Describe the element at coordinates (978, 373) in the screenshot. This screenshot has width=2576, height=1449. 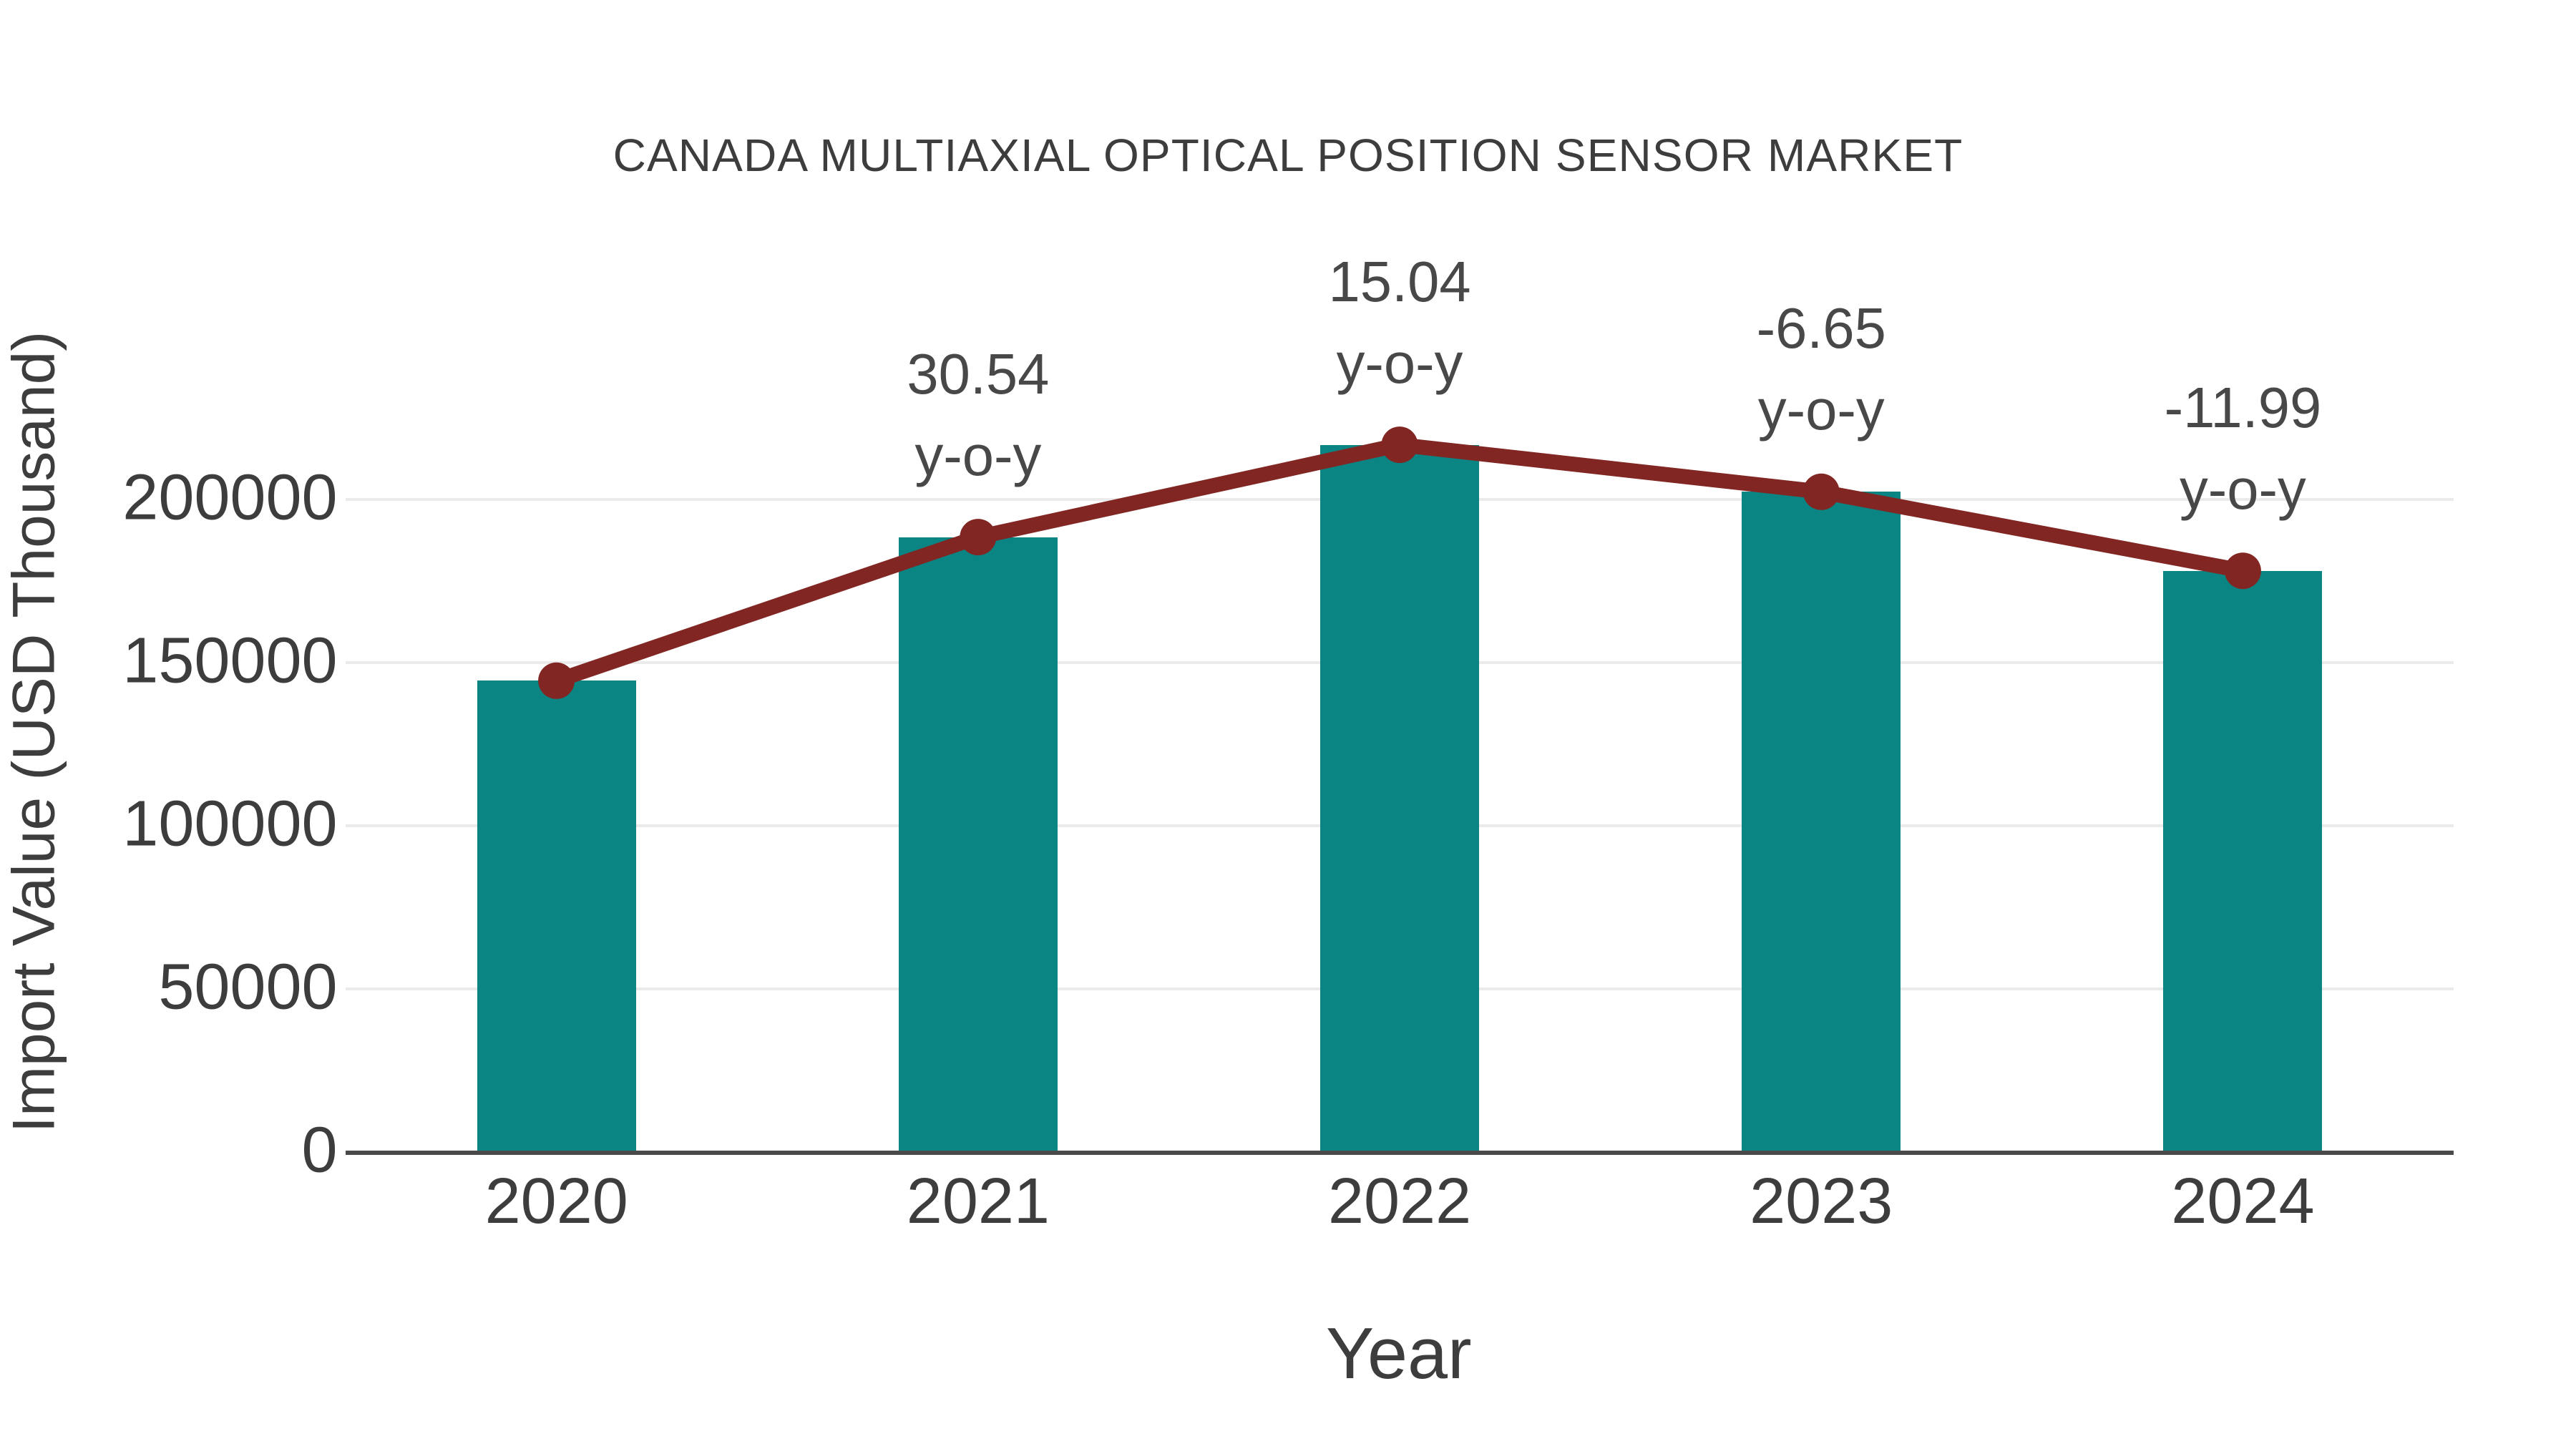
I see `yoy-value: 30.54` at that location.